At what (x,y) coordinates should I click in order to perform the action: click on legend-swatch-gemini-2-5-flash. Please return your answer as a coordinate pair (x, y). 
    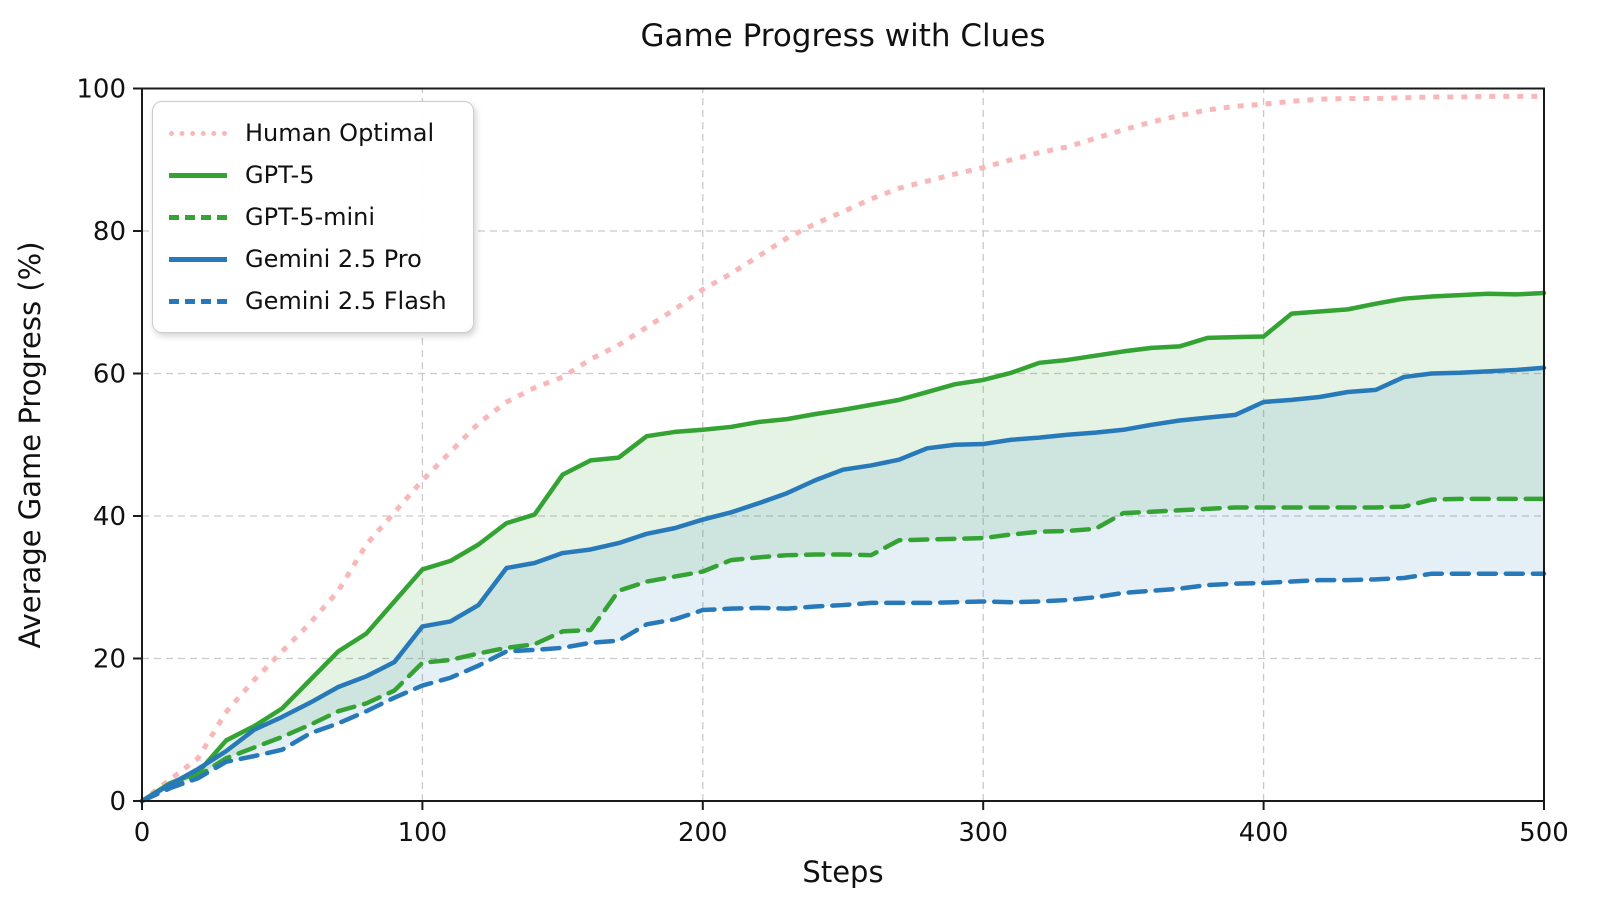
    Looking at the image, I should click on (198, 301).